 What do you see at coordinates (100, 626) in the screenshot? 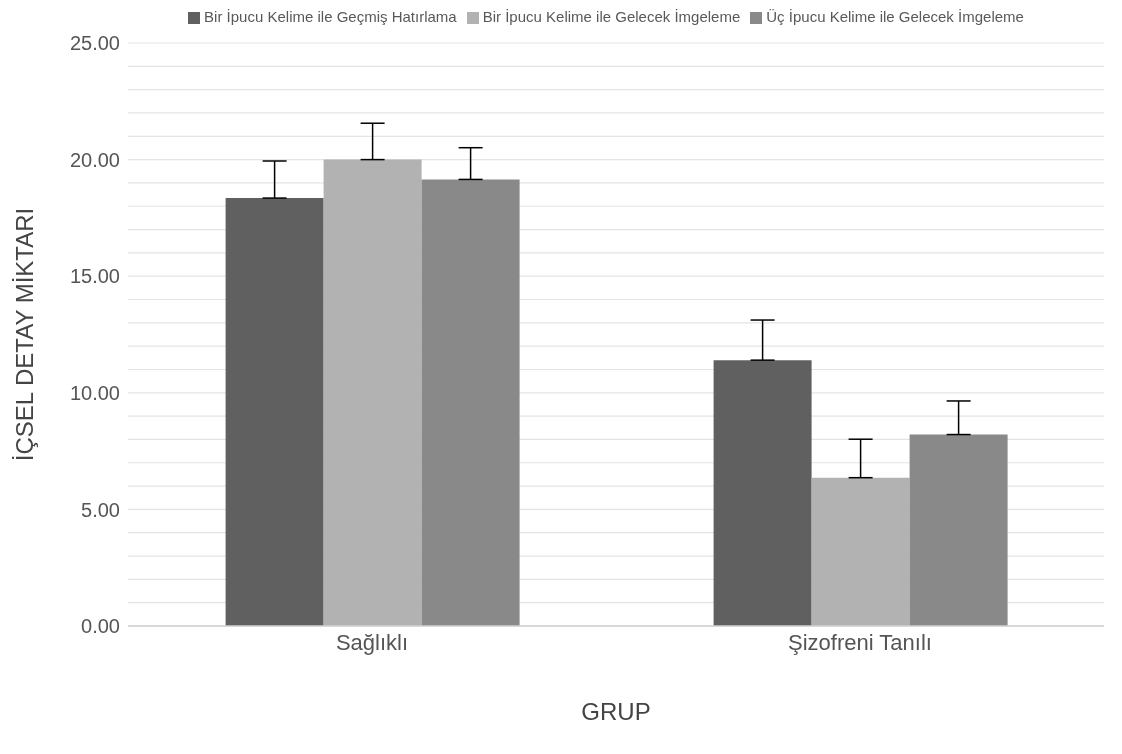
I see `y-tick-label: 0.00` at bounding box center [100, 626].